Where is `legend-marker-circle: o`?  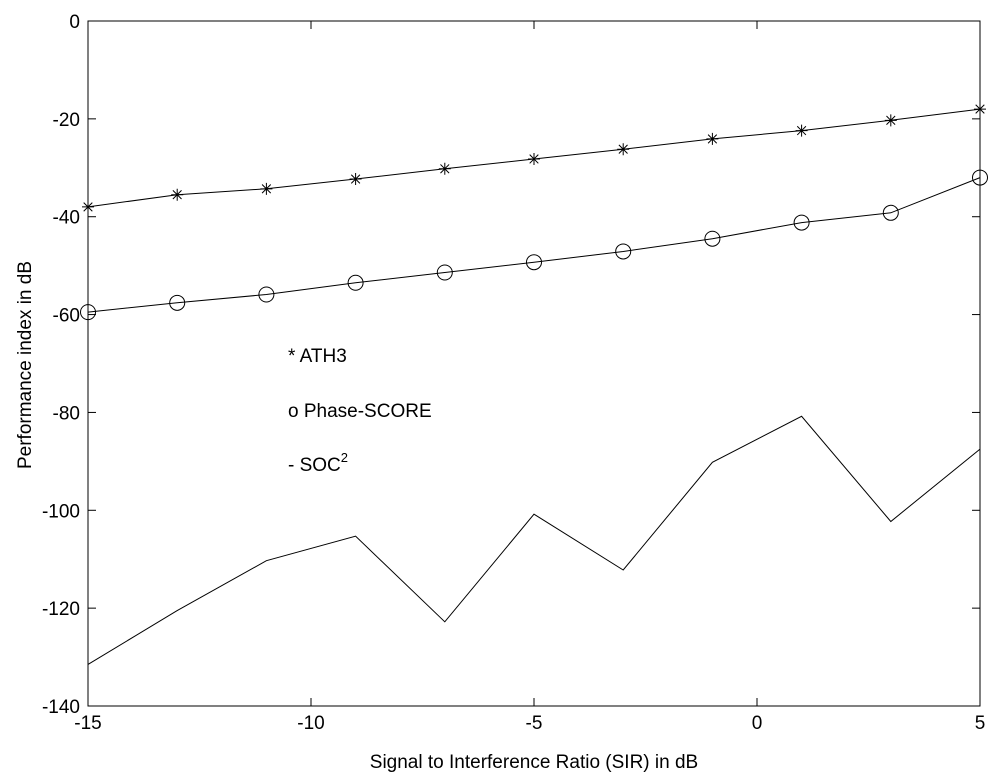
legend-marker-circle: o is located at coordinates (296, 411).